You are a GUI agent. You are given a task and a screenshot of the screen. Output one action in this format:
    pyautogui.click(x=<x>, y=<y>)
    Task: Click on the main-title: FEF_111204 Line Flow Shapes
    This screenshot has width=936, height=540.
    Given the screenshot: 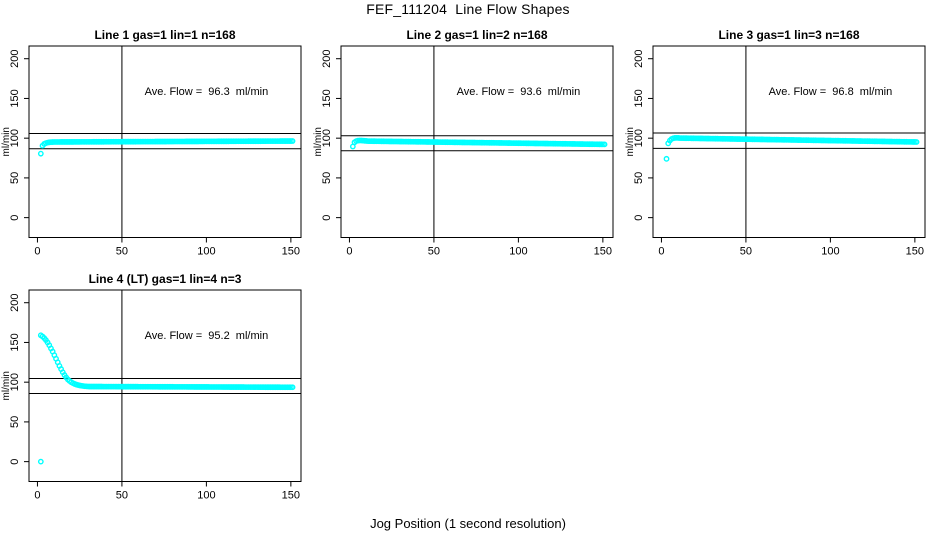 What is the action you would take?
    pyautogui.click(x=468, y=9)
    